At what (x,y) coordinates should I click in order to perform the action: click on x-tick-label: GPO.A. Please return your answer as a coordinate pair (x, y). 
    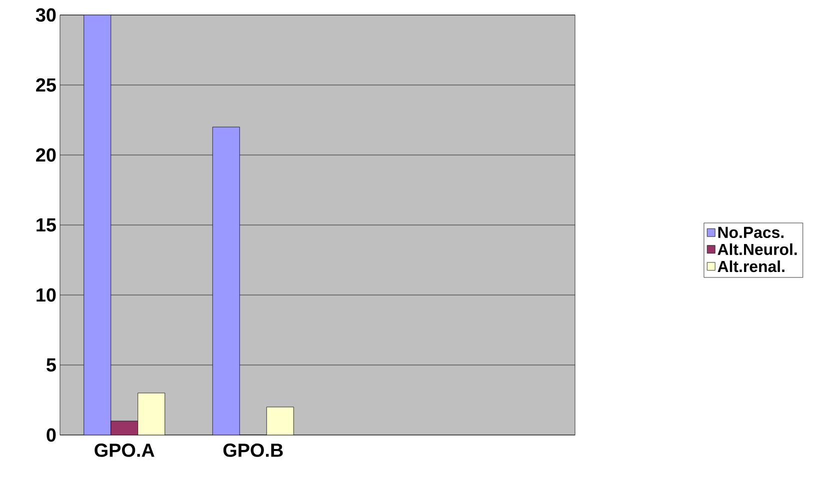
    Looking at the image, I should click on (124, 450).